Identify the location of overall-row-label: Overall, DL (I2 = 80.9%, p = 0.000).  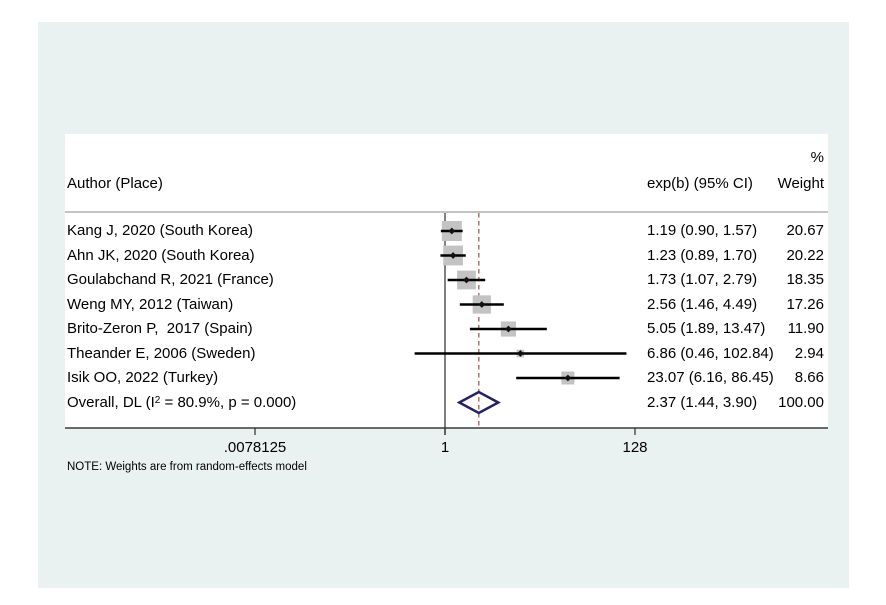
(182, 402).